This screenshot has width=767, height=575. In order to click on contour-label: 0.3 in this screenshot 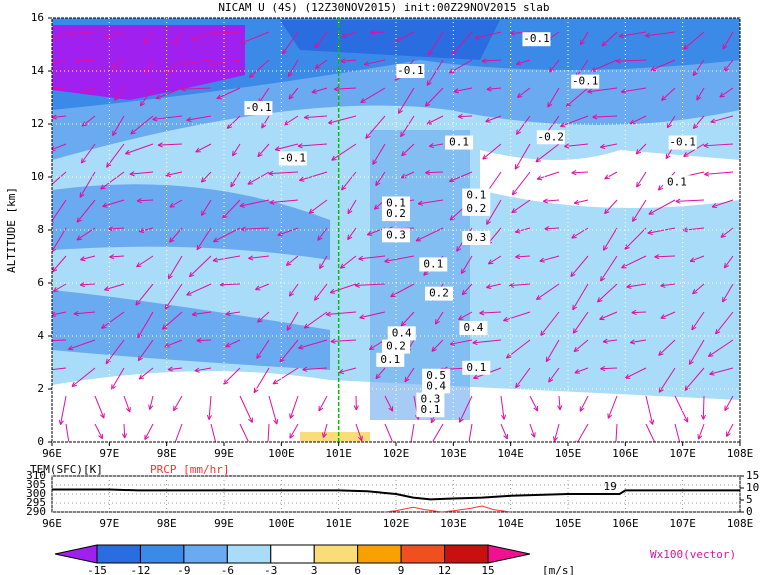, I will do `click(430, 399)`.